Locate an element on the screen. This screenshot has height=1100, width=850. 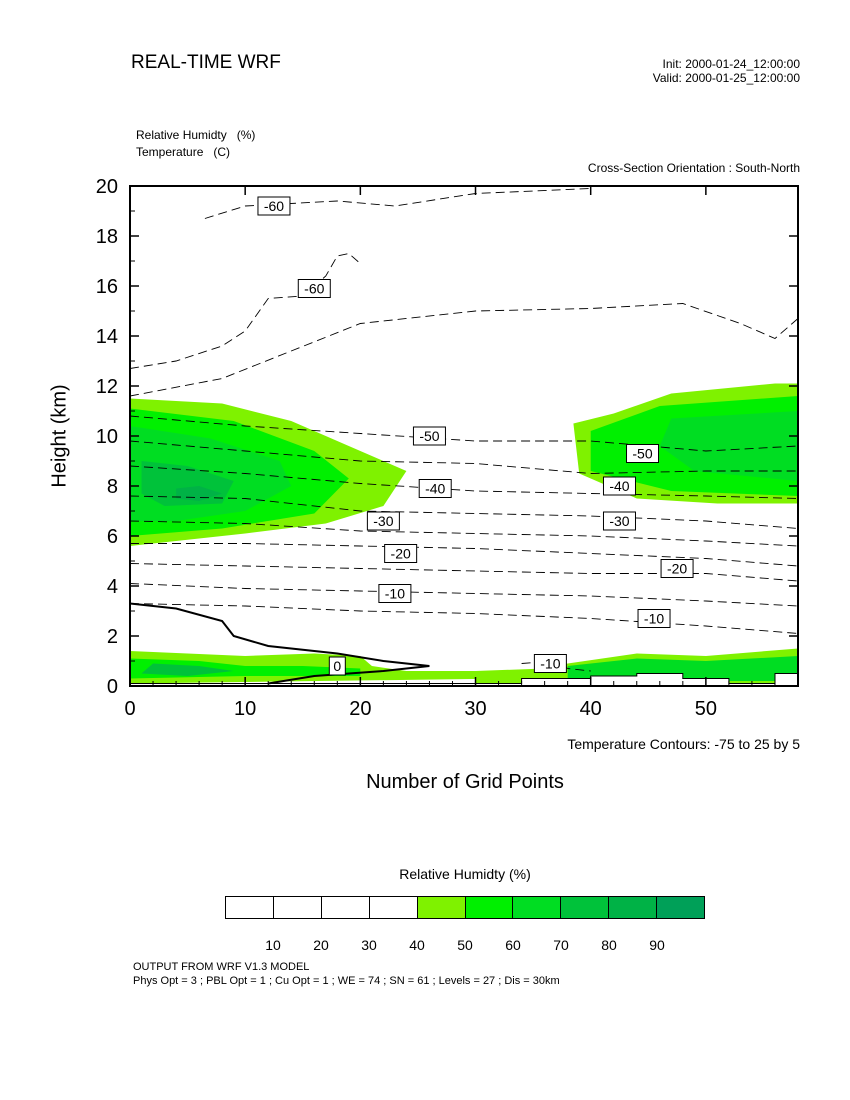
y-tick-label: 16 is located at coordinates (107, 287).